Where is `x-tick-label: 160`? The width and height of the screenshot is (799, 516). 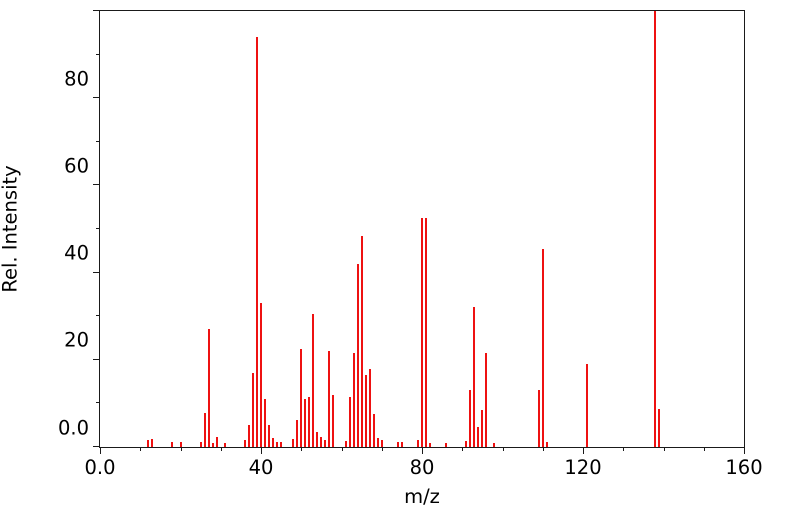 x-tick-label: 160 is located at coordinates (744, 467).